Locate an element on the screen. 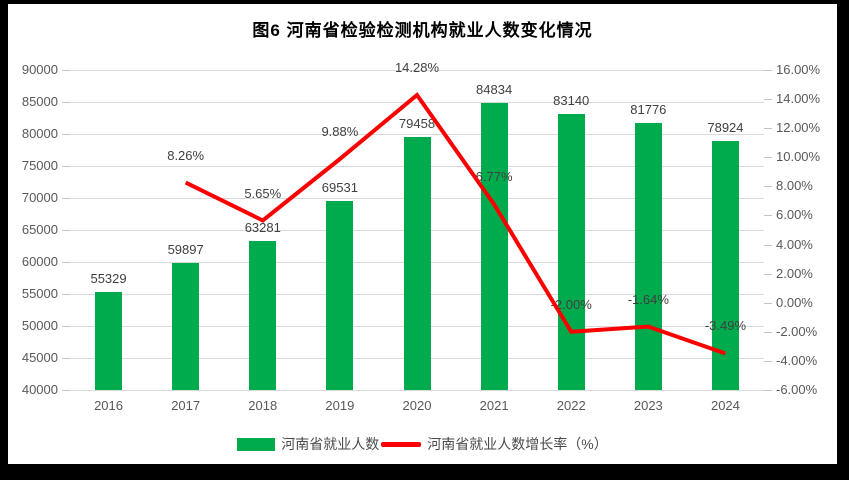 This screenshot has height=480, width=849. right-axis-tick-label: 2.00% is located at coordinates (794, 273).